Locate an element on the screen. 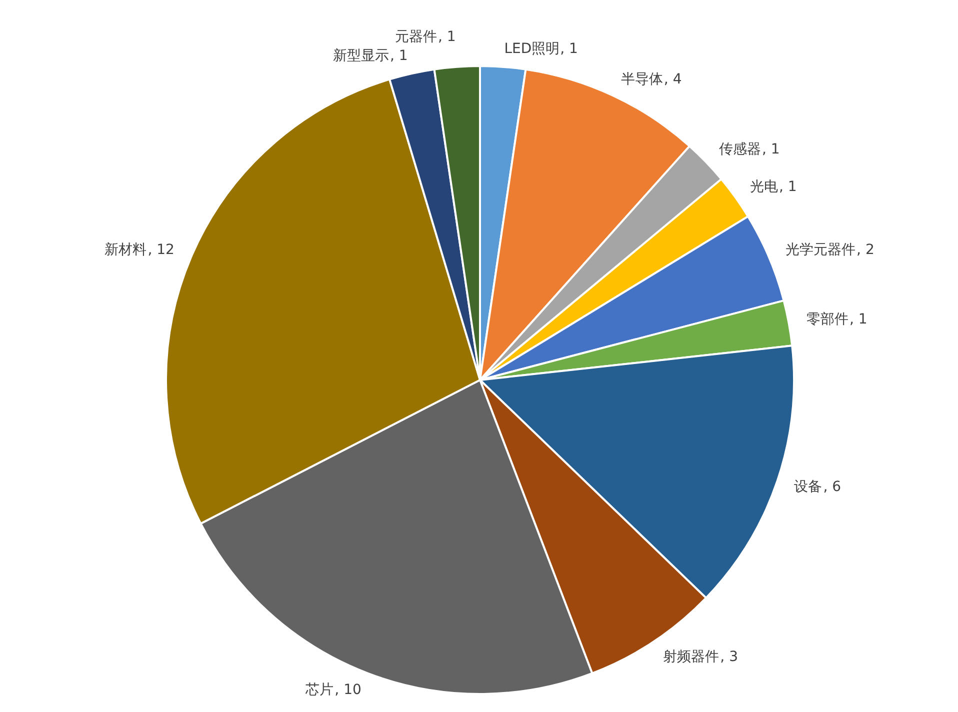 This screenshot has height=712, width=958. slice-label: 射频器件 is located at coordinates (691, 656).